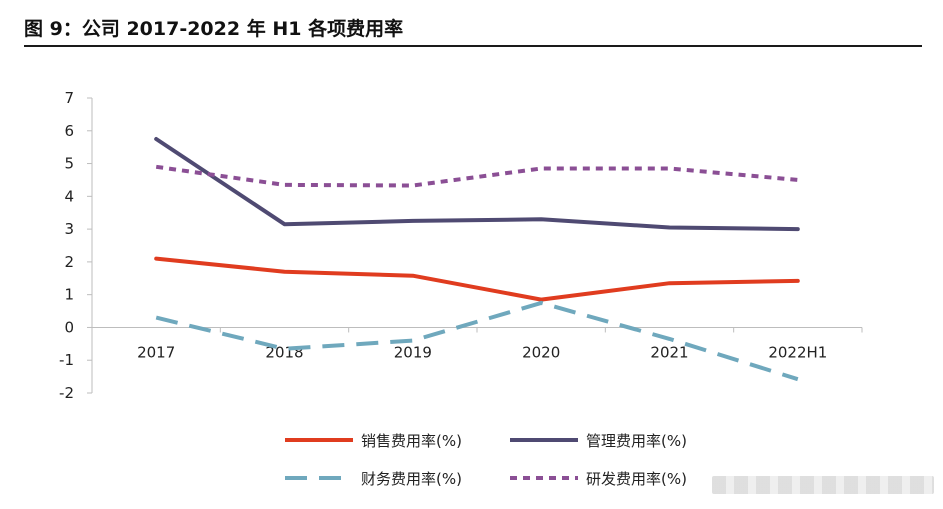  What do you see at coordinates (66, 393) in the screenshot?
I see `y-tick-label: -2` at bounding box center [66, 393].